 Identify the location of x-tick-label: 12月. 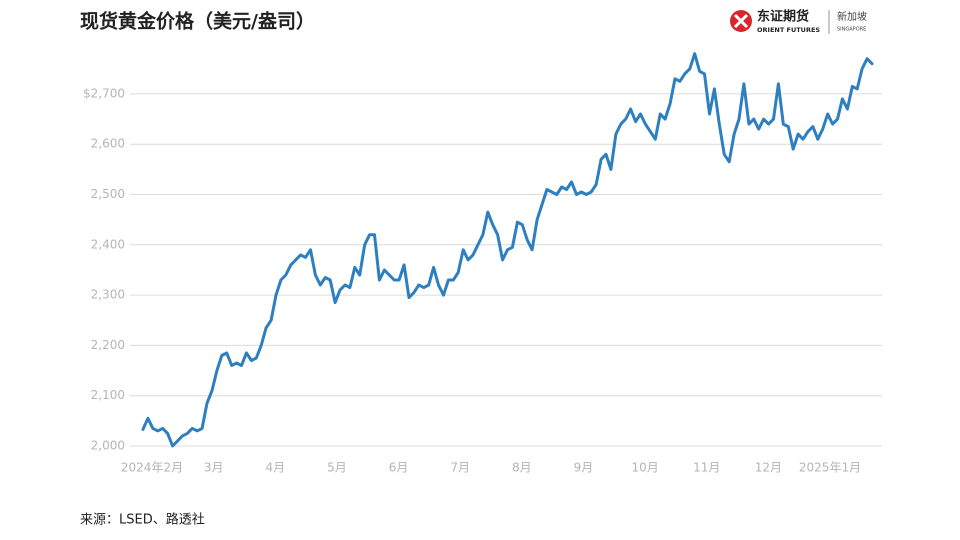
(768, 468).